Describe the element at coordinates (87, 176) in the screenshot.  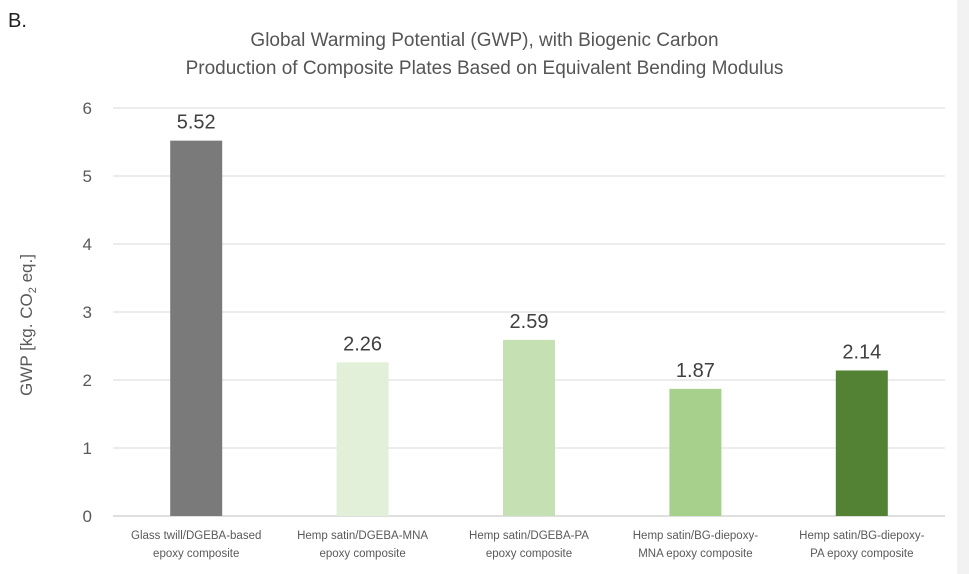
I see `y-tick-label: 5` at that location.